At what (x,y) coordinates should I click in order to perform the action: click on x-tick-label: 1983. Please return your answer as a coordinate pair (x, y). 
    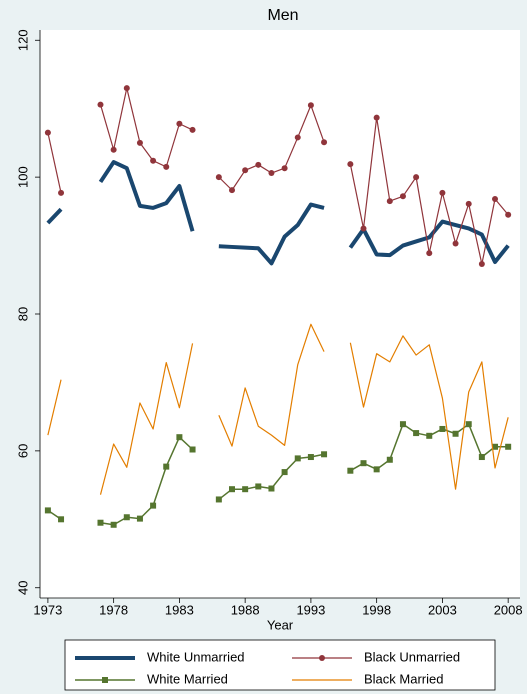
    Looking at the image, I should click on (179, 609).